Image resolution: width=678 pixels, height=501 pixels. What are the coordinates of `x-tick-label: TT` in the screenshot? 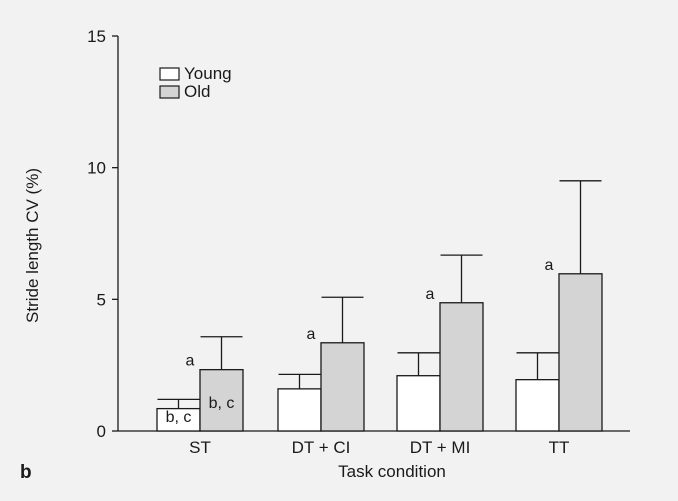 It's located at (559, 447).